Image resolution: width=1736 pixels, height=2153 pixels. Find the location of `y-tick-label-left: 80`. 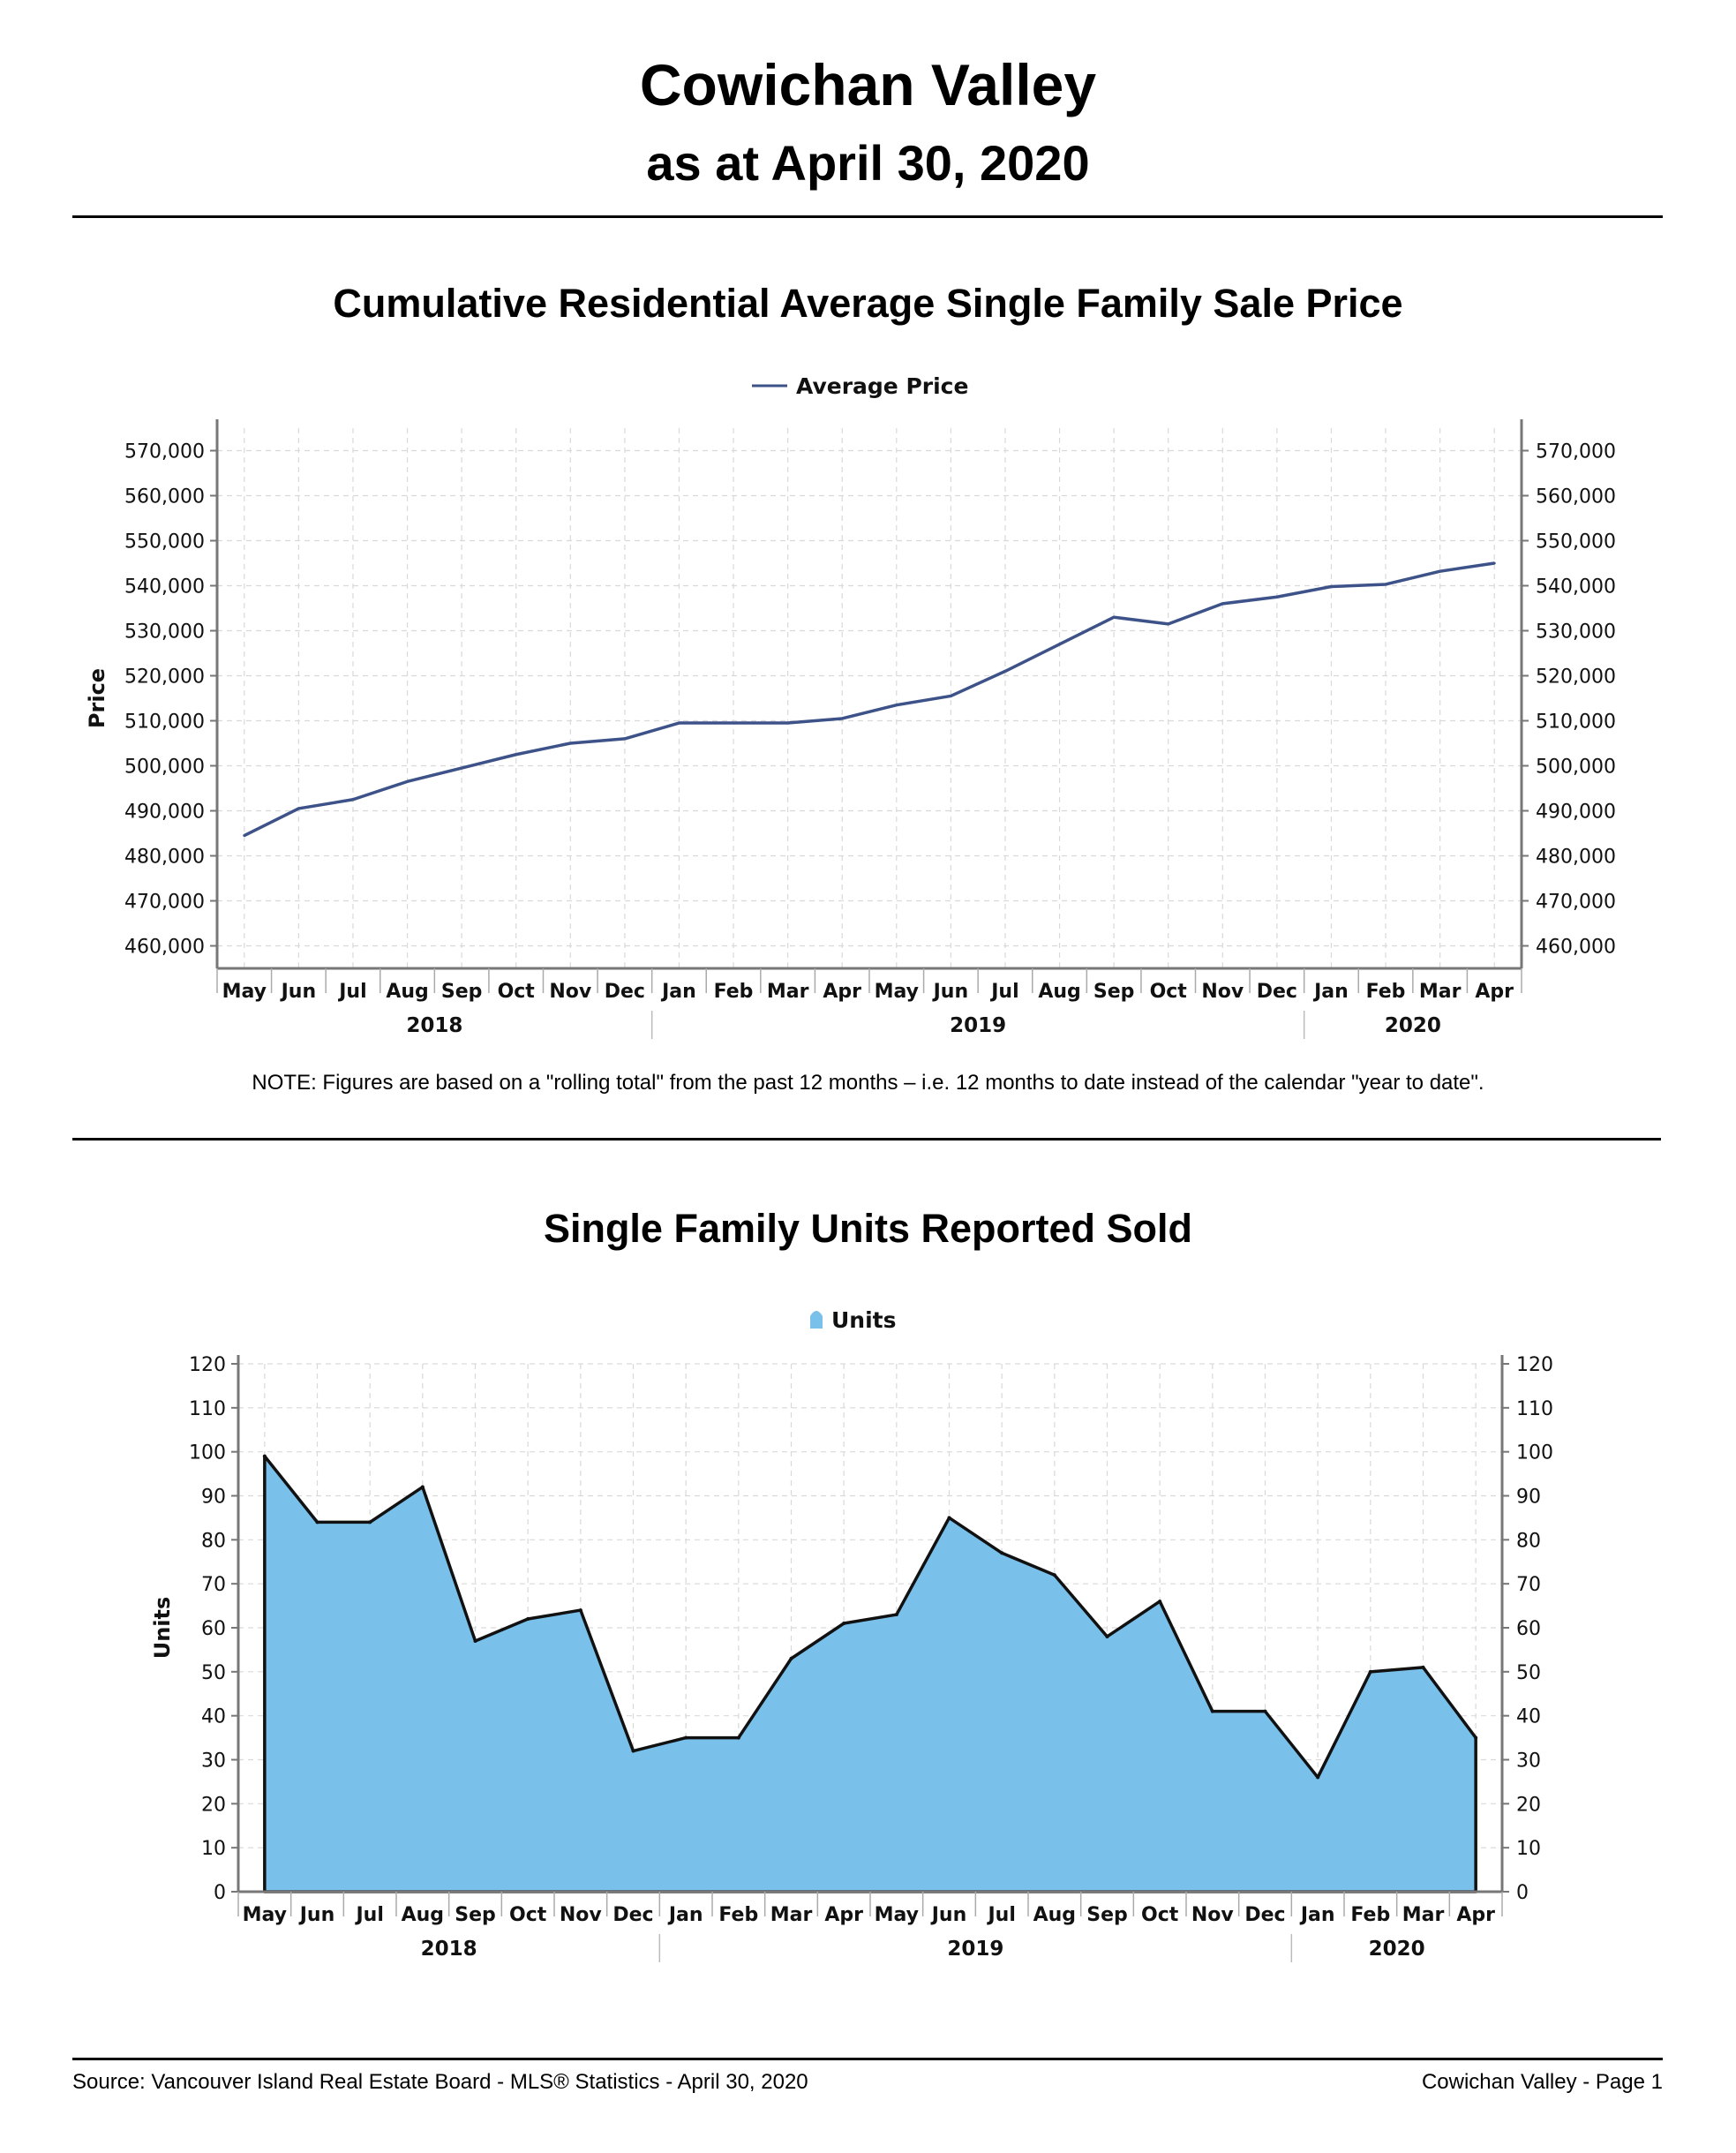

y-tick-label-left: 80 is located at coordinates (213, 1541).